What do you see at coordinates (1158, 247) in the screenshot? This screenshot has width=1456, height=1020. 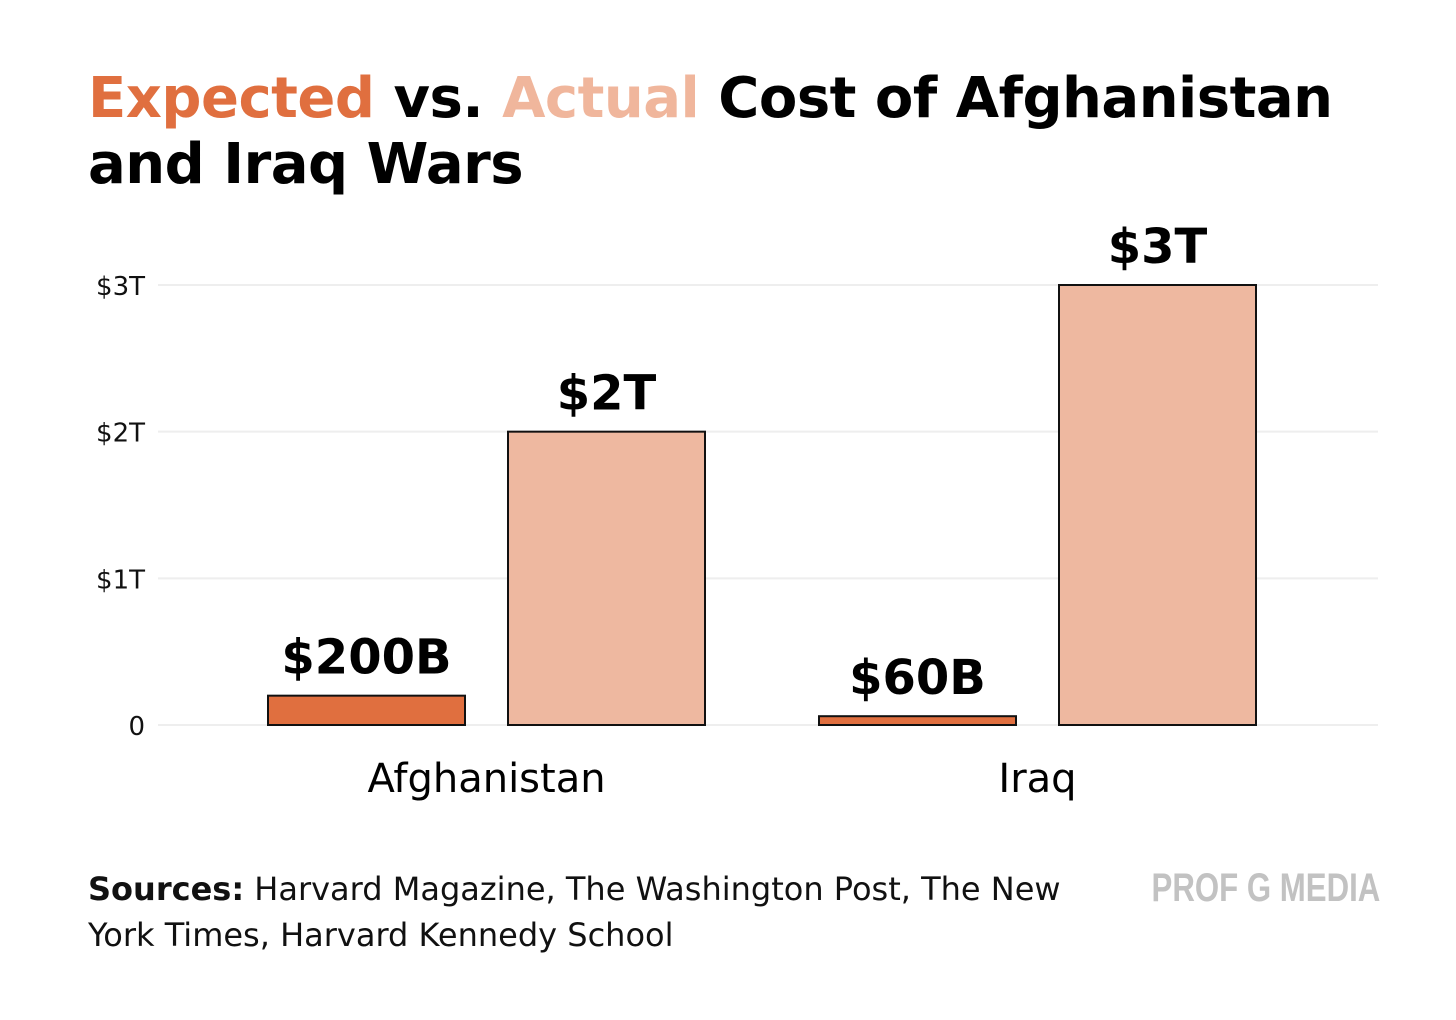 I see `data-label: $3T` at bounding box center [1158, 247].